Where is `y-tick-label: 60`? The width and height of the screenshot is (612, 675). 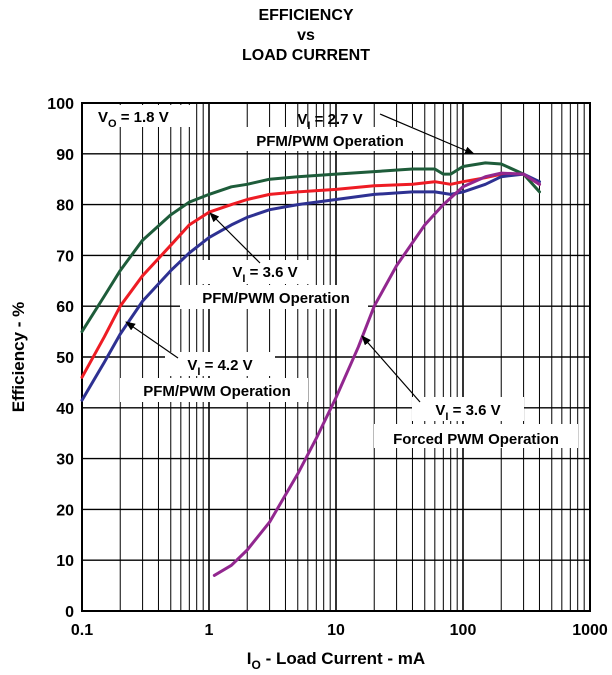 y-tick-label: 60 is located at coordinates (65, 307).